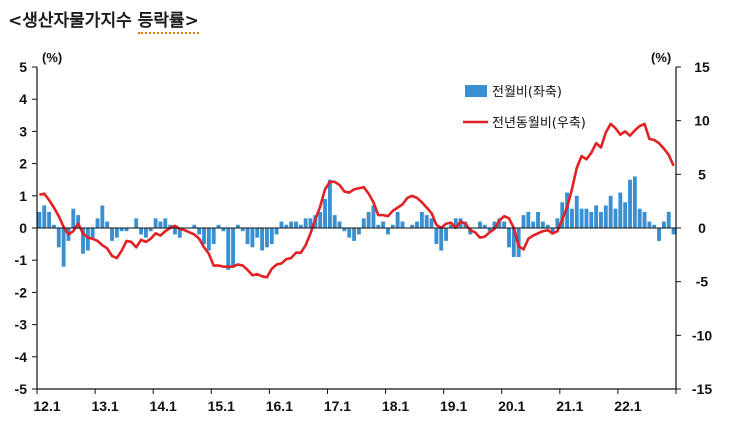 This screenshot has height=428, width=730. Describe the element at coordinates (21, 292) in the screenshot. I see `left-tick-label: -2` at that location.